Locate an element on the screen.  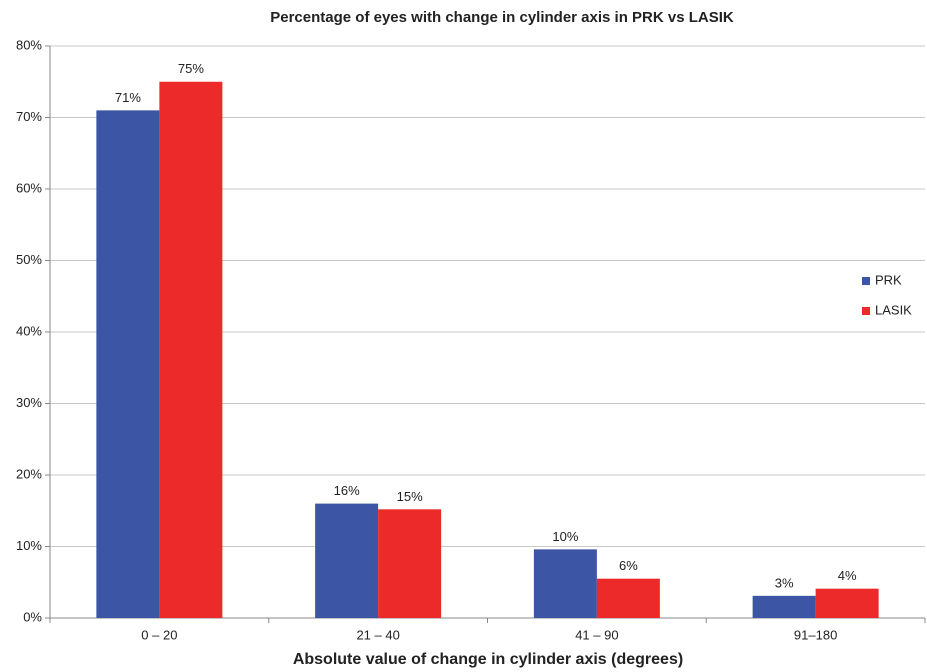
y-tick-label: 0% is located at coordinates (32, 616).